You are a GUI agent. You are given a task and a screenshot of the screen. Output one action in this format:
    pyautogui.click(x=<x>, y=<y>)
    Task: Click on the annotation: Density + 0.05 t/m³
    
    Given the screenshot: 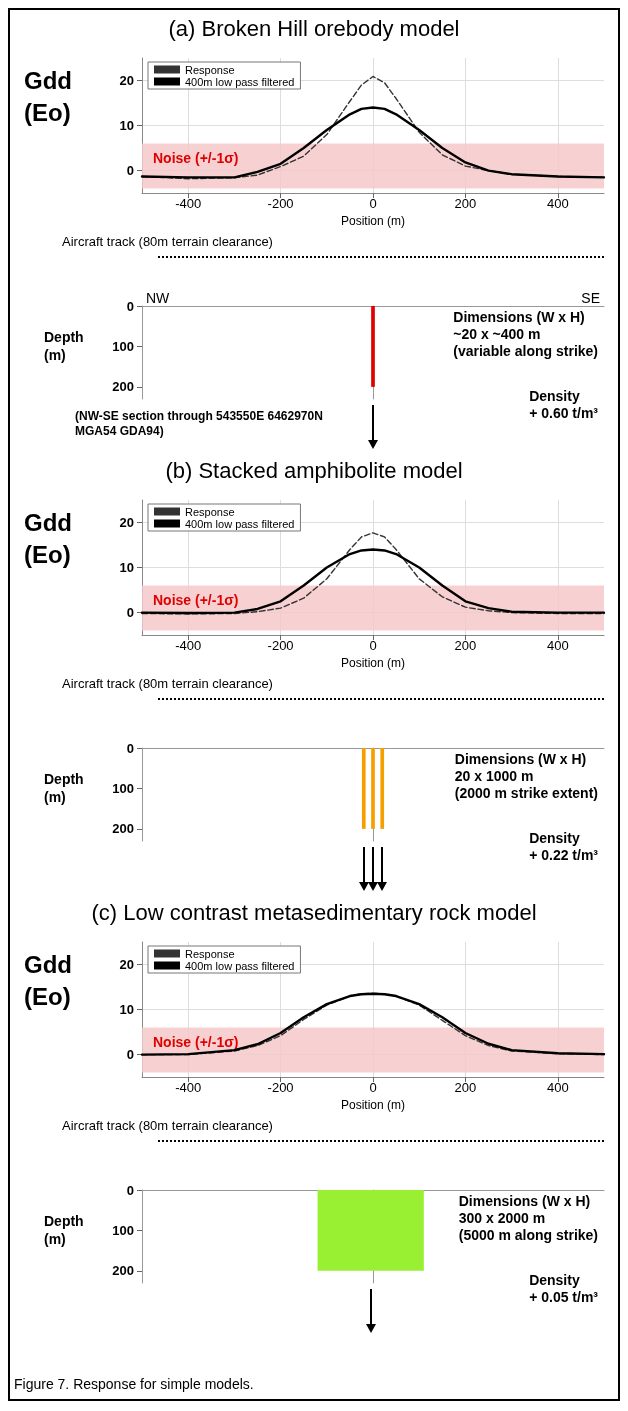 What is the action you would take?
    pyautogui.click(x=564, y=1288)
    